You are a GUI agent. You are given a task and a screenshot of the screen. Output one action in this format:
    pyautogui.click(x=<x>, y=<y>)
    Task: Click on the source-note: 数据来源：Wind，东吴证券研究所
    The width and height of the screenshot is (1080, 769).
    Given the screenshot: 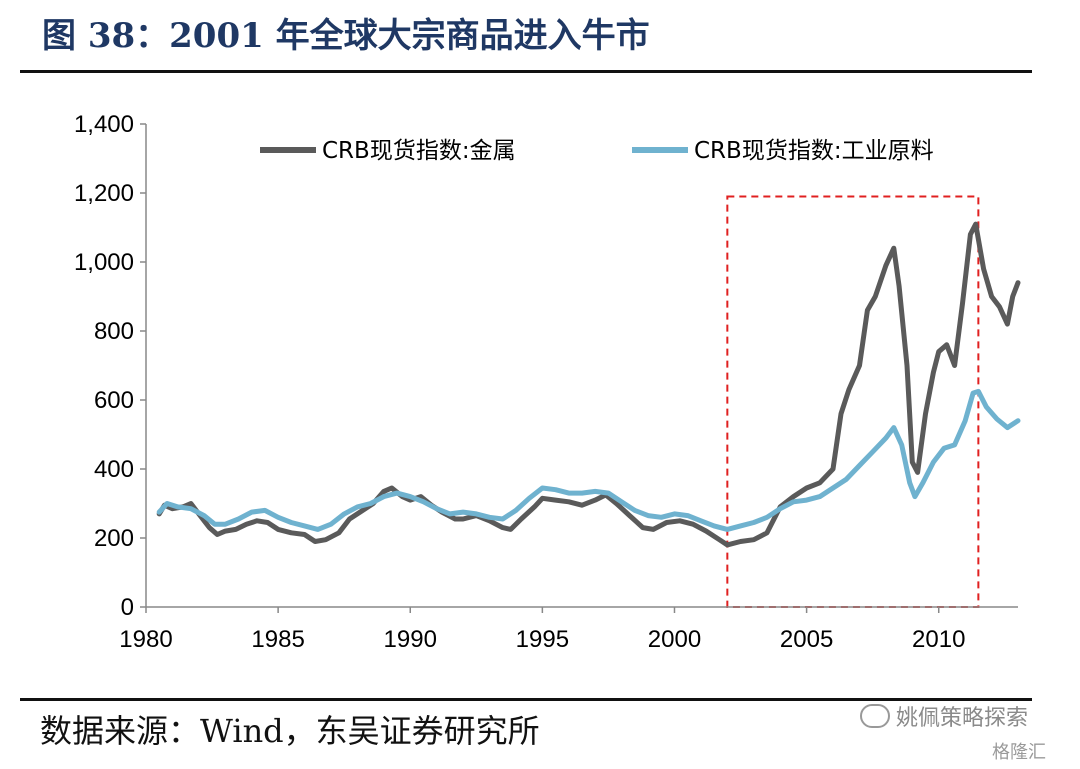 What is the action you would take?
    pyautogui.click(x=290, y=731)
    